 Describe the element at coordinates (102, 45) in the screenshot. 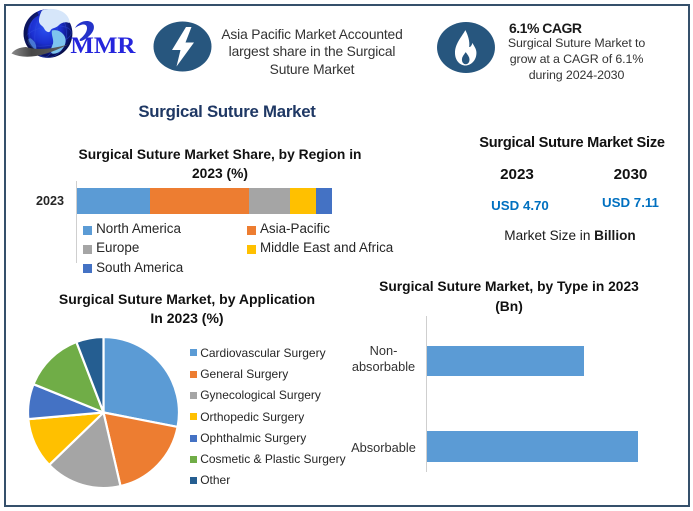

I see `svg-text: MMR` at that location.